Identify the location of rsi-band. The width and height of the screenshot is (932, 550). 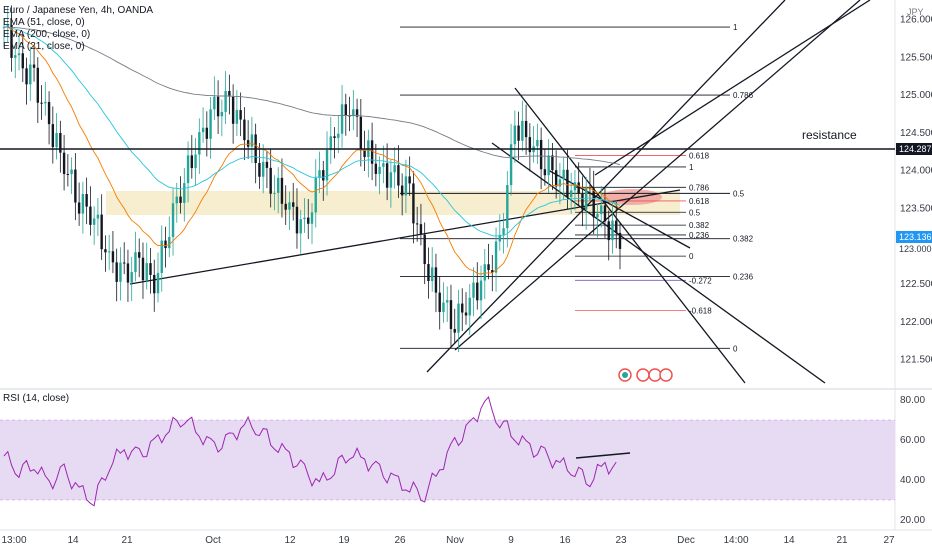
(447, 460).